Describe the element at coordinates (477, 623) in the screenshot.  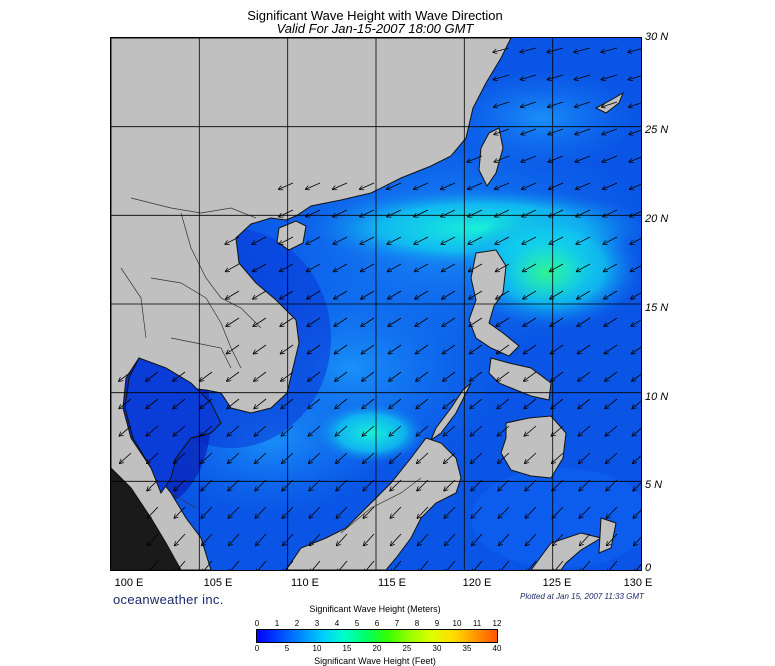
I see `meters-tick: 11` at that location.